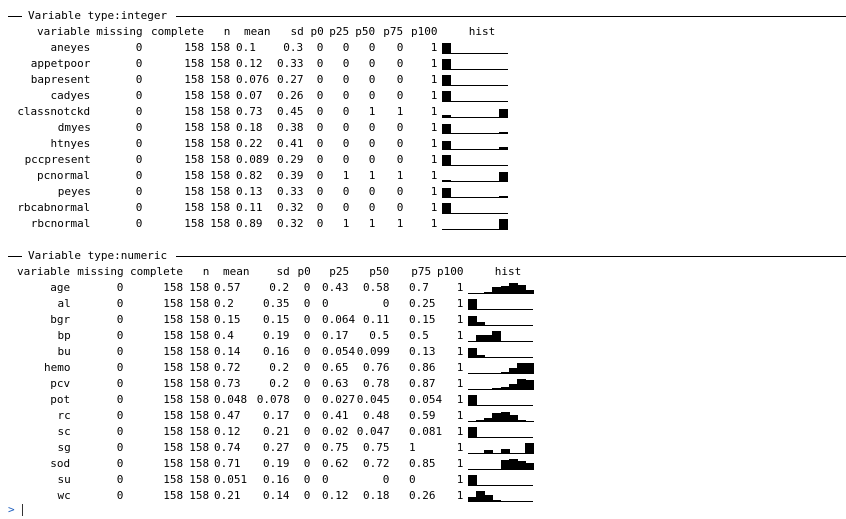  I want to click on cell-sd: 0.16, so click(276, 351).